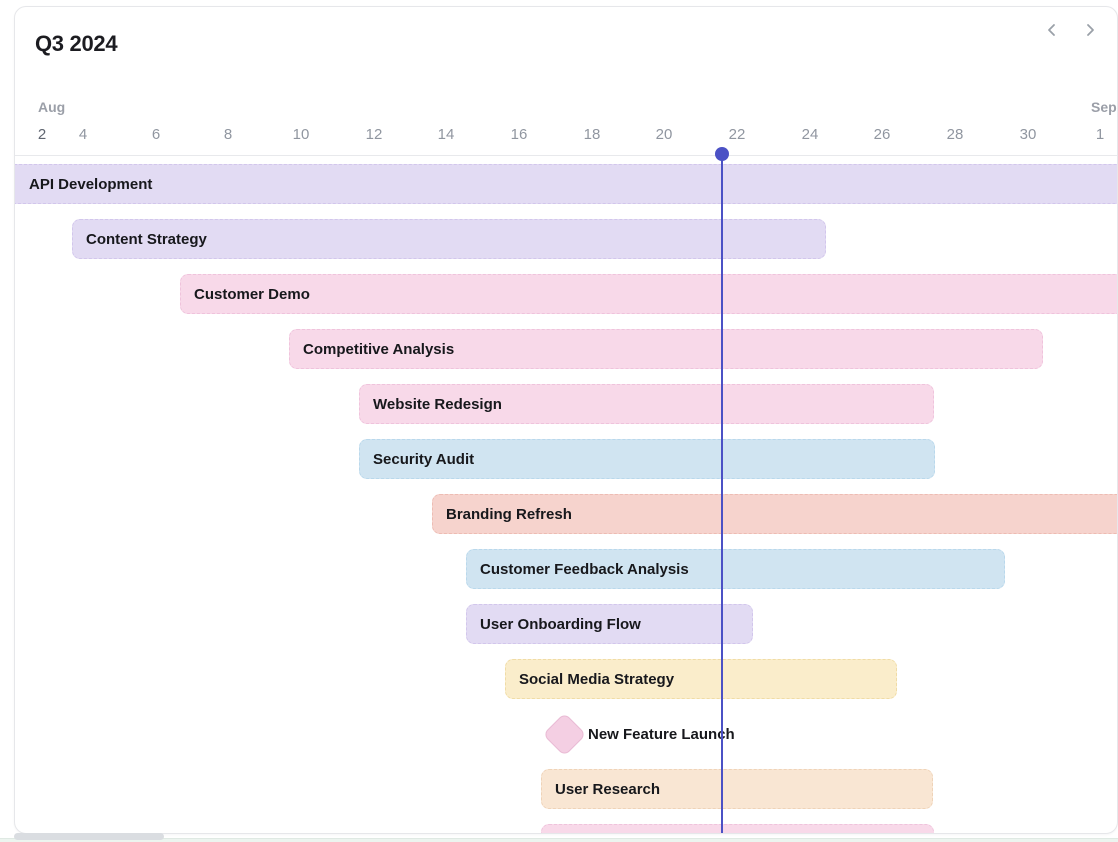  What do you see at coordinates (42, 134) in the screenshot?
I see `day-tick: 2` at bounding box center [42, 134].